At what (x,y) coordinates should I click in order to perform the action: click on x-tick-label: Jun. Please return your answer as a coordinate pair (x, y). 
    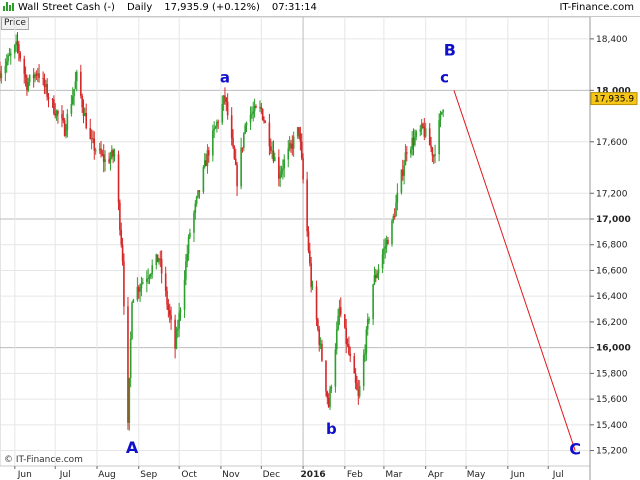
    Looking at the image, I should click on (24, 475).